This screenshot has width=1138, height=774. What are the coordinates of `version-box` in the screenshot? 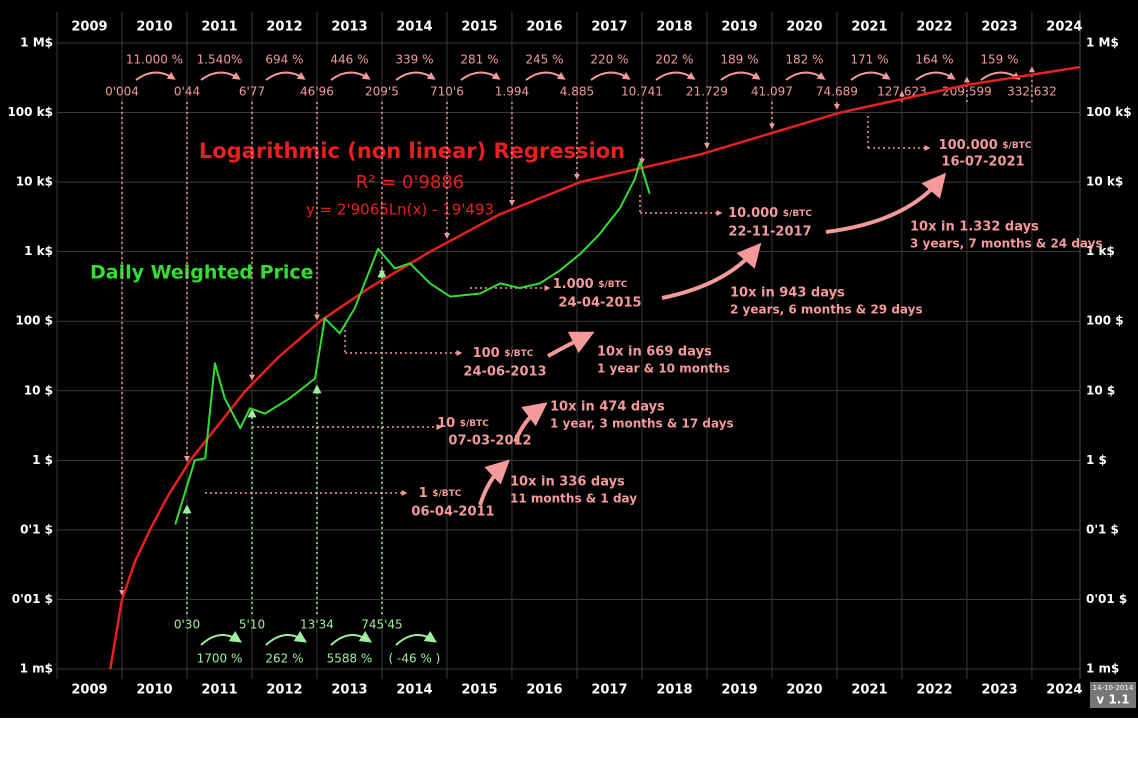 It's located at (1113, 695).